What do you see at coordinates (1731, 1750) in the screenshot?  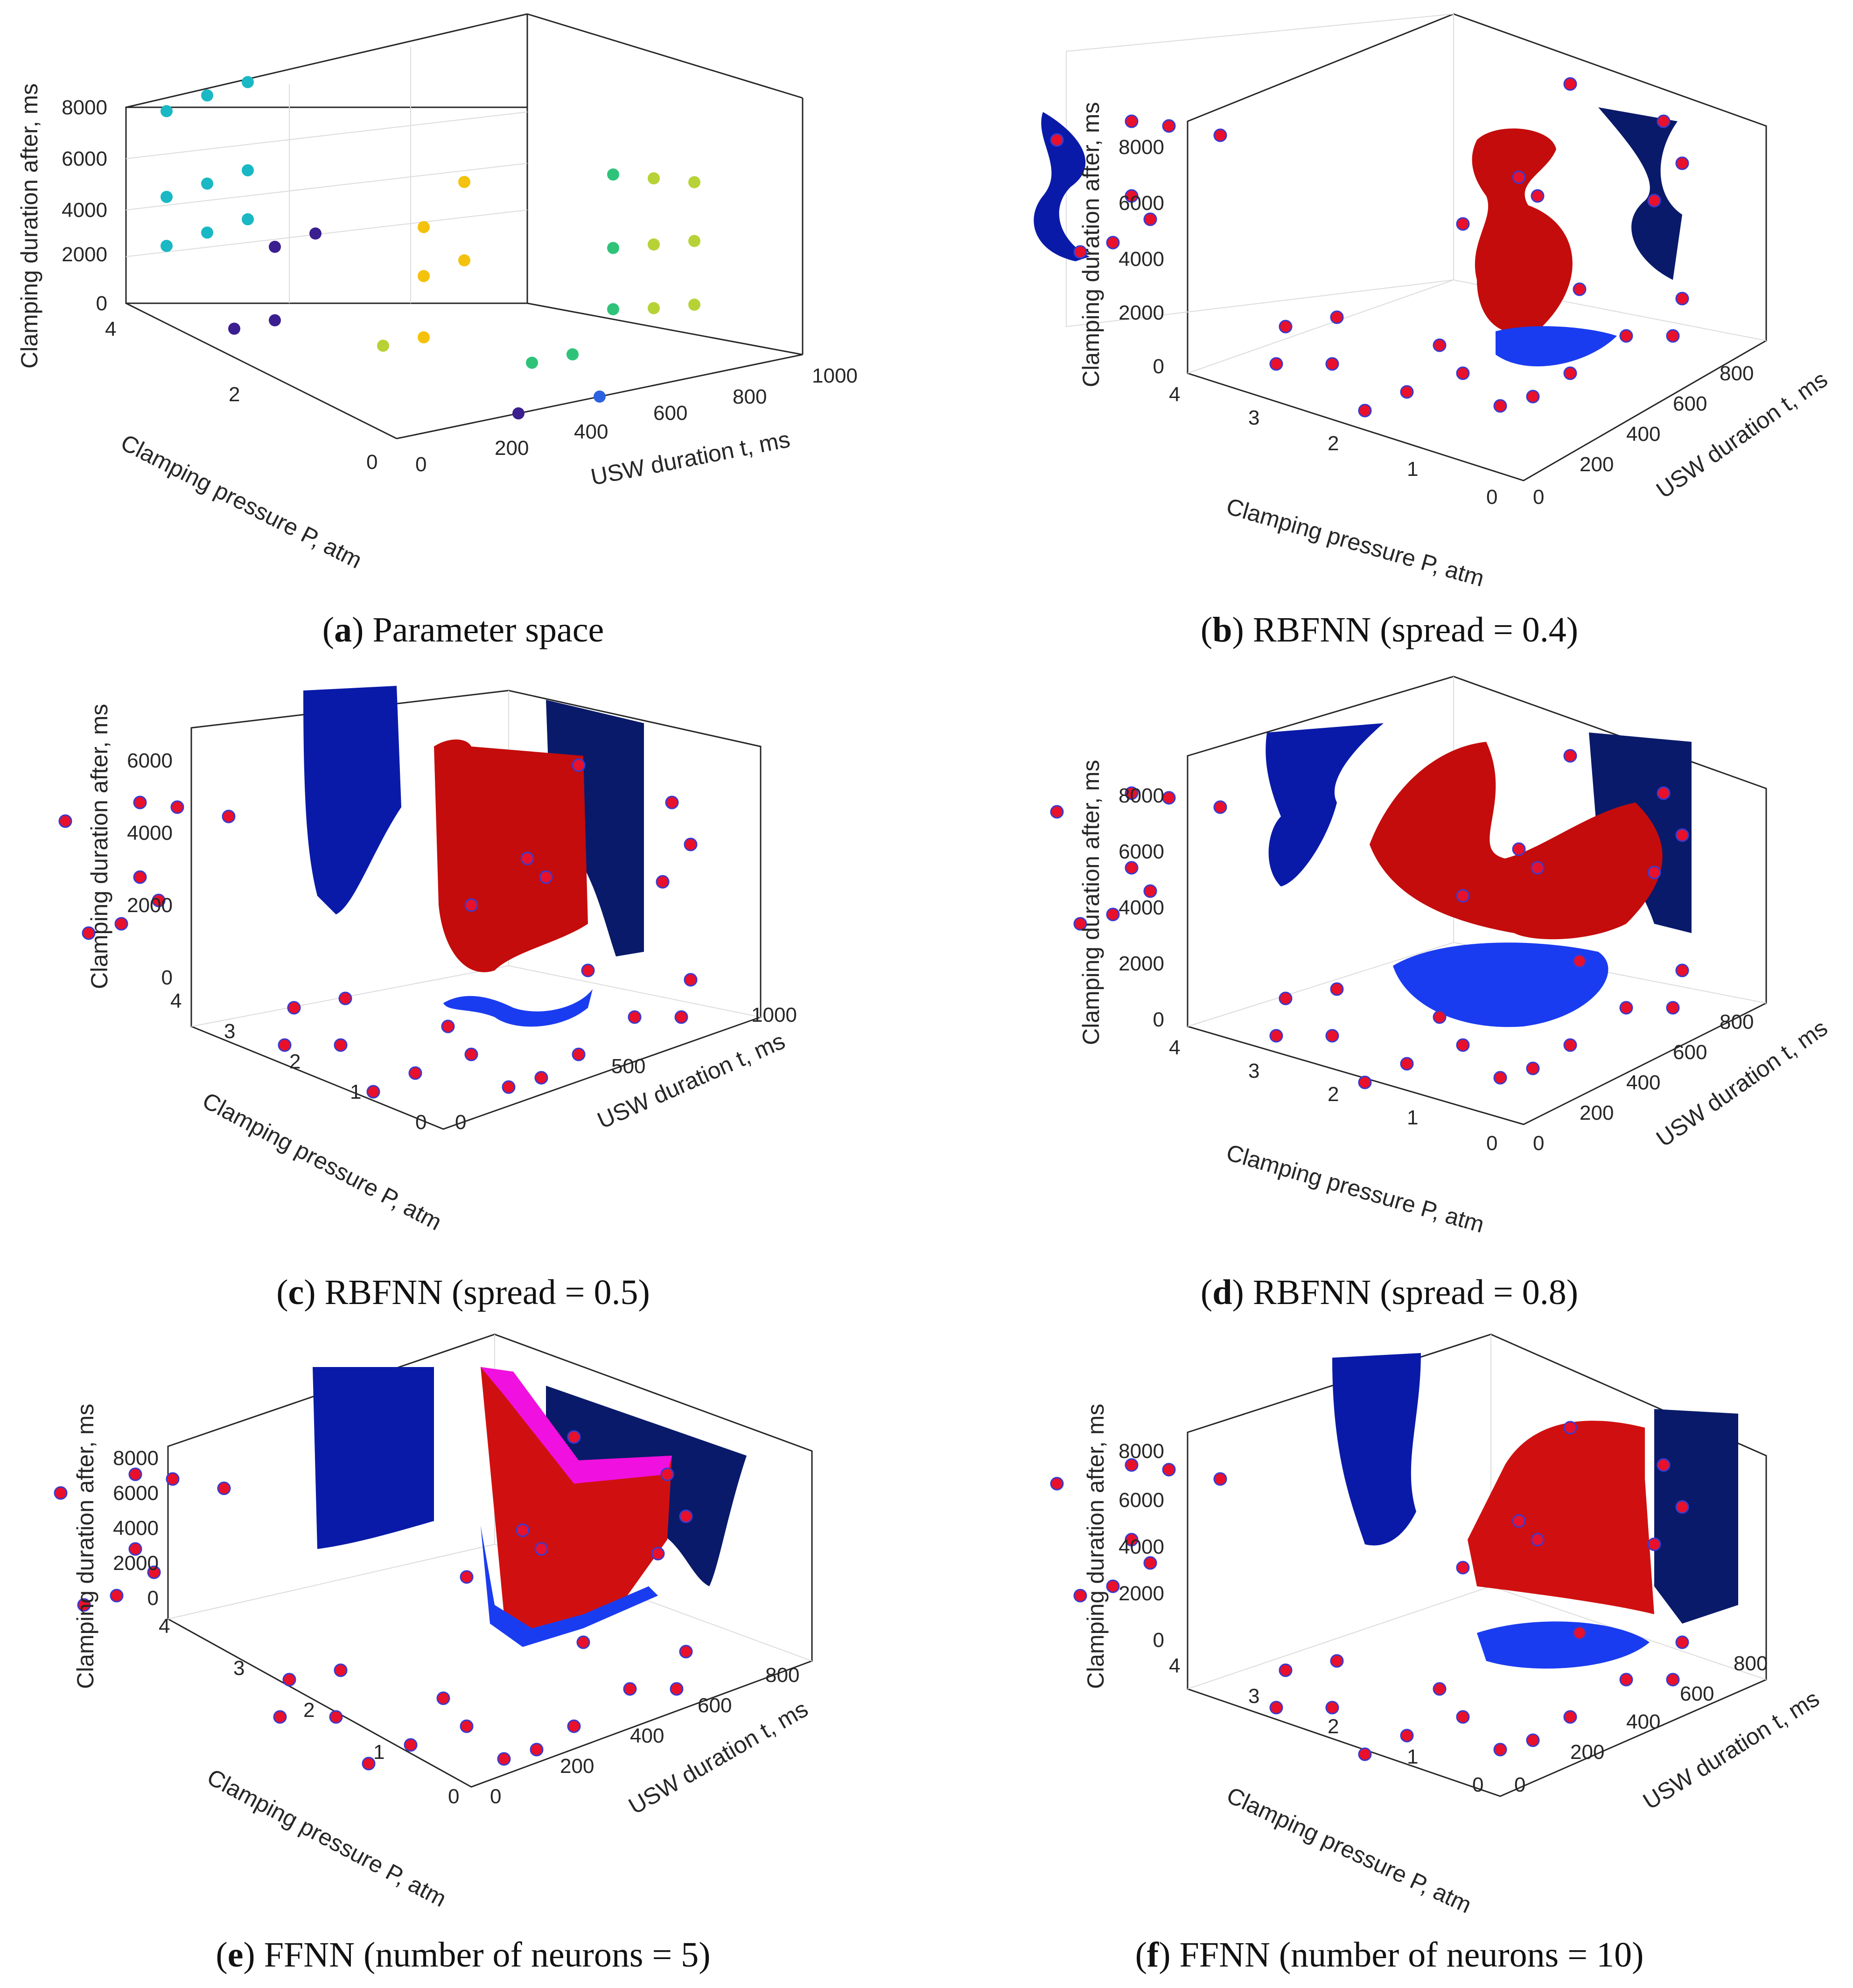 I see `zlabel-f: USW duration t, ms` at bounding box center [1731, 1750].